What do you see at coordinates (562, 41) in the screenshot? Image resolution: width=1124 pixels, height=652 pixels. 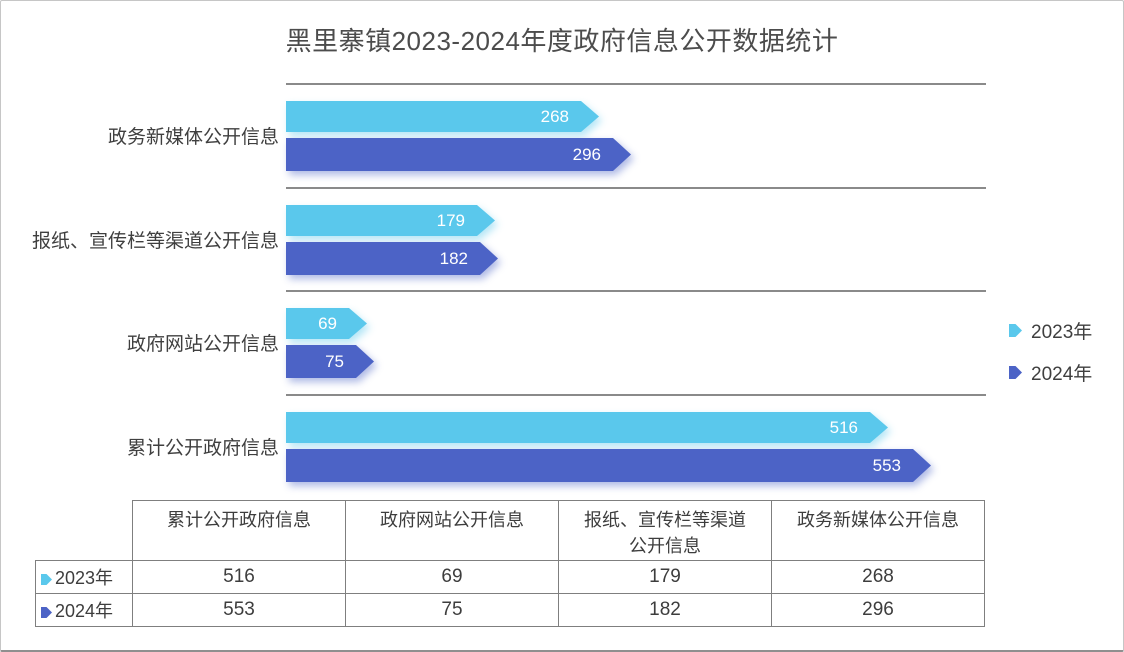 I see `chart-title: 黑里寨镇2023-2024年度政府信息公开数据统计` at bounding box center [562, 41].